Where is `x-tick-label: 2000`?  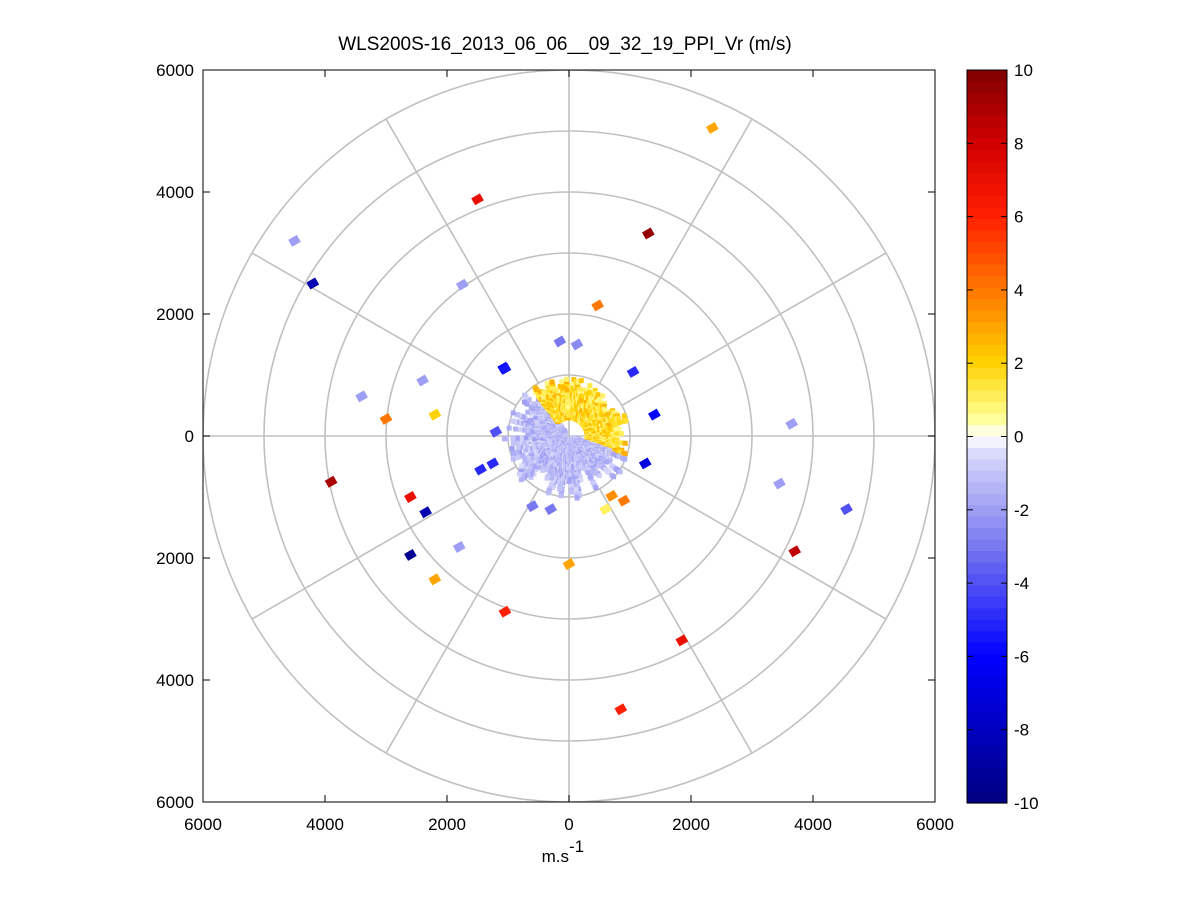
x-tick-label: 2000 is located at coordinates (691, 824).